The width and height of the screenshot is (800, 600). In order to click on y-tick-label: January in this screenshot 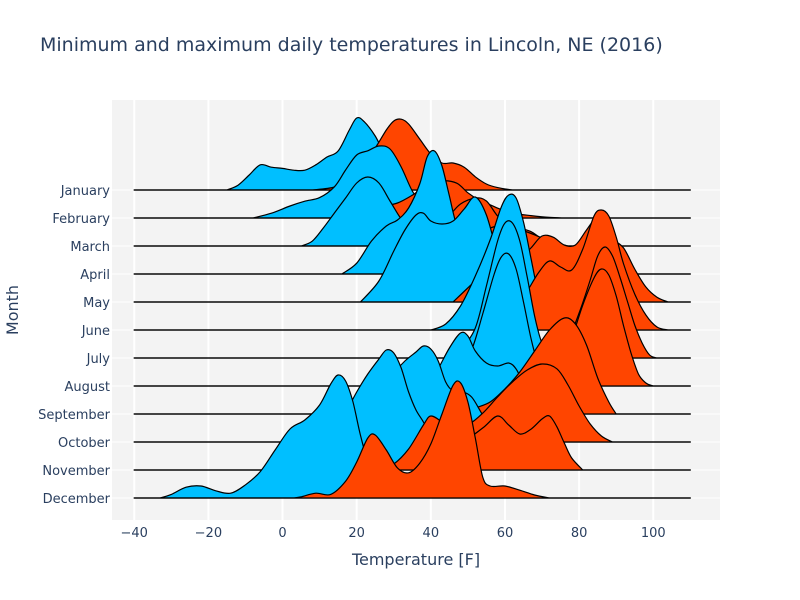, I will do `click(85, 191)`.